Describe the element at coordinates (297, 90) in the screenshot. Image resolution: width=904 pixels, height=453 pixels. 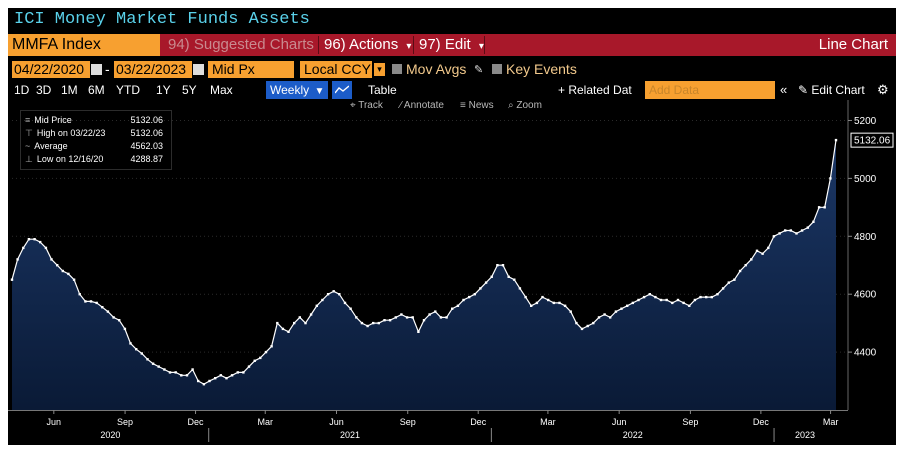
I see `frequency-select: Weekly ▼` at that location.